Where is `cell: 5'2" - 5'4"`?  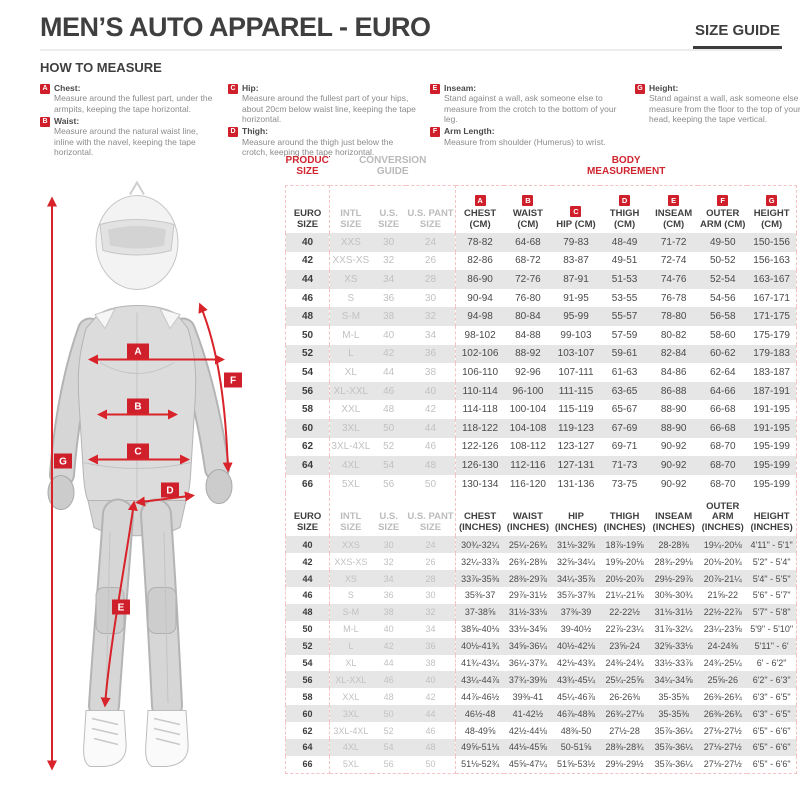
cell: 5'2" - 5'4" is located at coordinates (772, 562).